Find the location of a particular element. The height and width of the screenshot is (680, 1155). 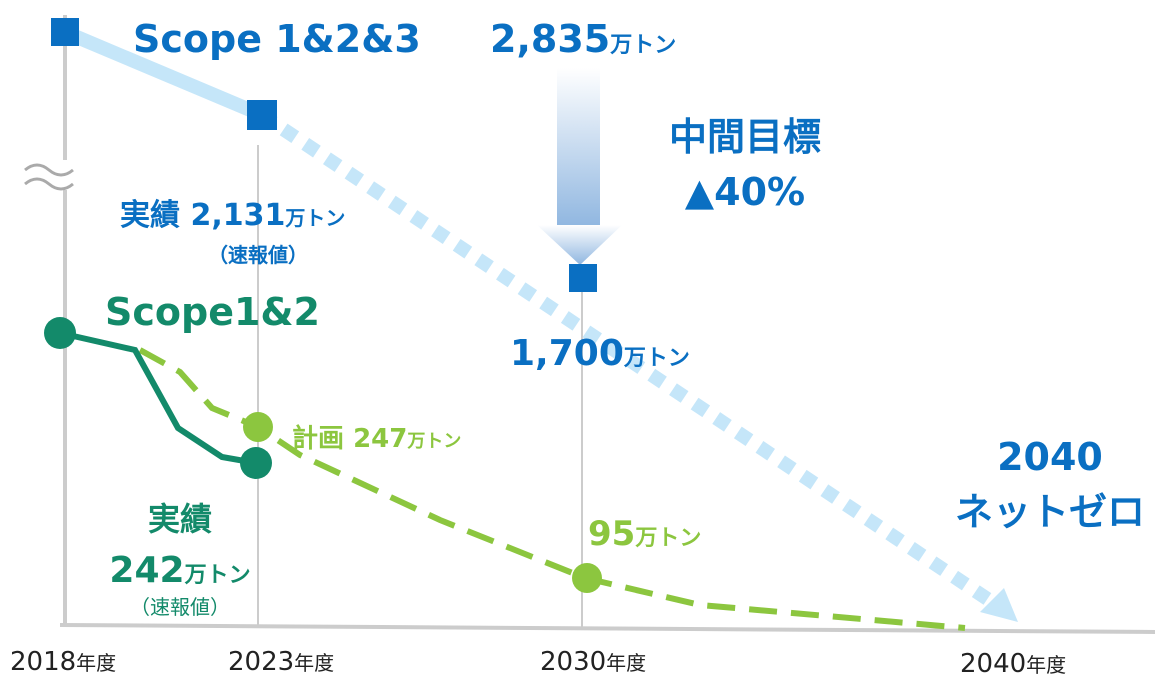

x-tick-label: 2018年度 is located at coordinates (63, 662).